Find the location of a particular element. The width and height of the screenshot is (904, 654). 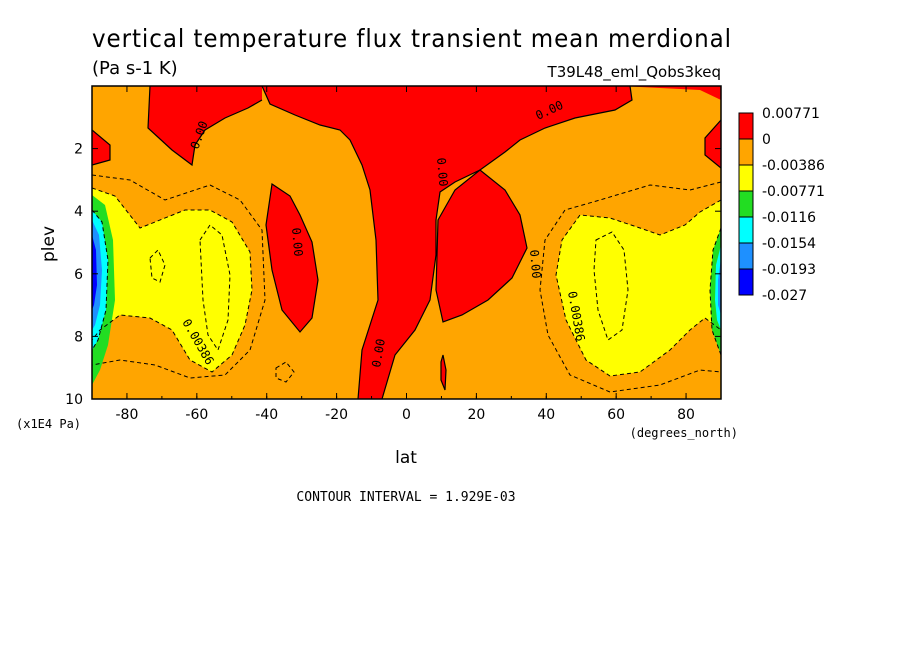

x-tick-label: 0 is located at coordinates (406, 415).